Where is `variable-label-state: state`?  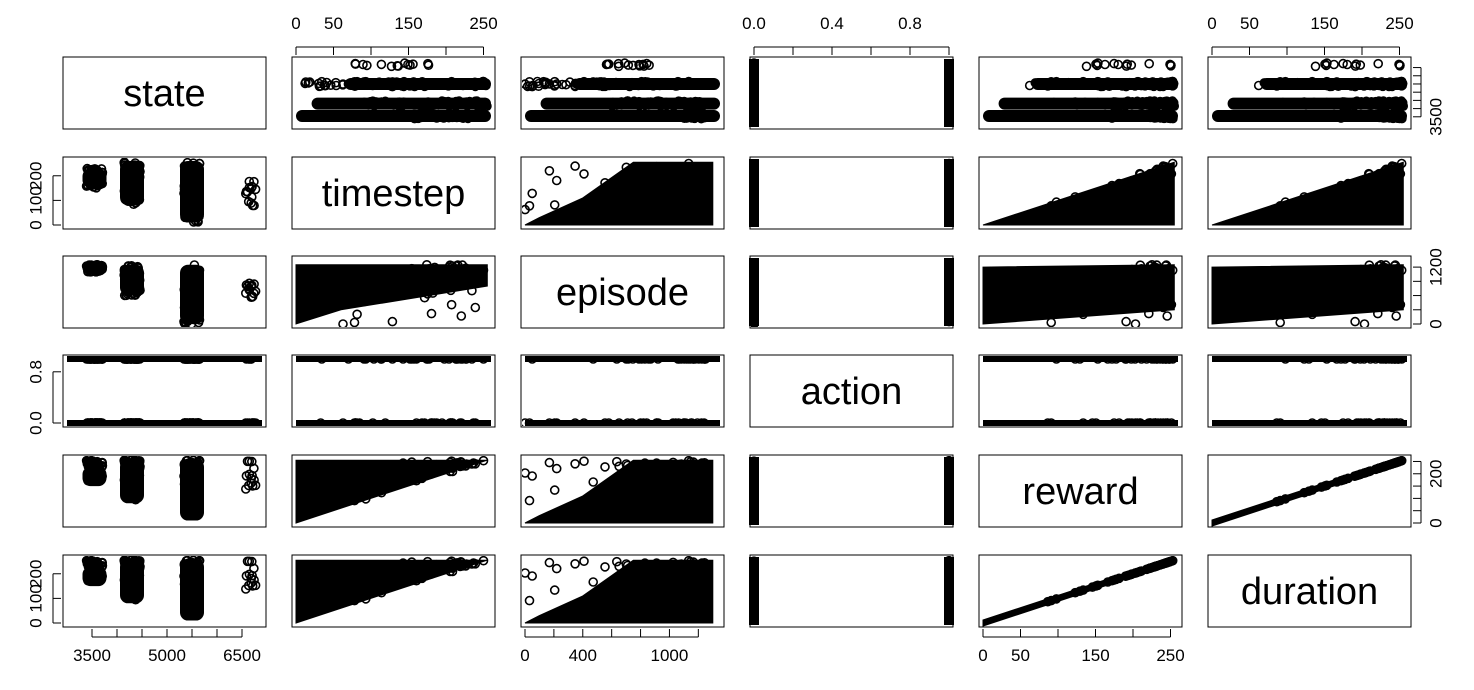 variable-label-state: state is located at coordinates (164, 94).